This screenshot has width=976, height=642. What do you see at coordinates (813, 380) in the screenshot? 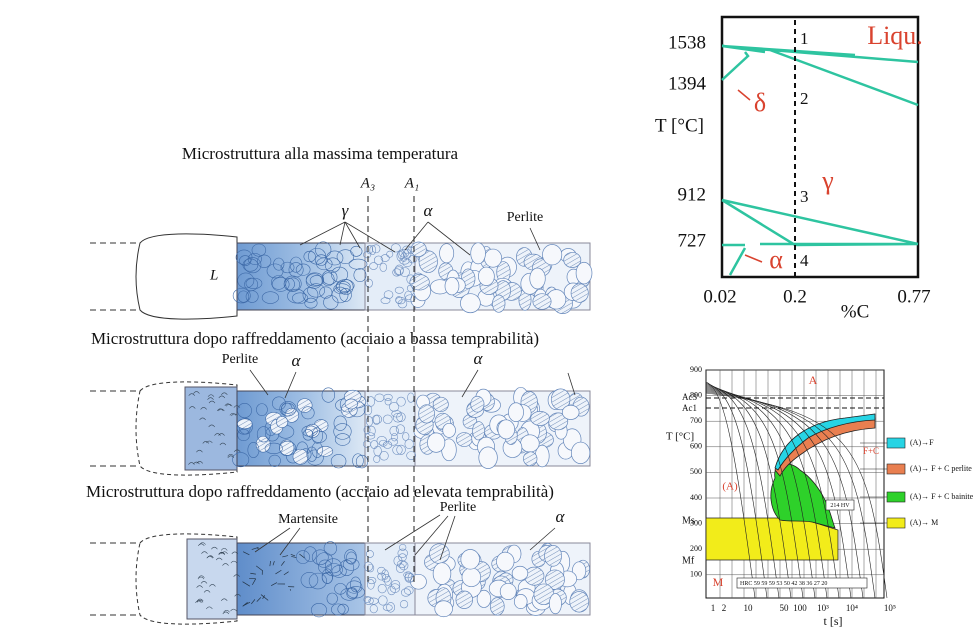
I see `region-label: A` at bounding box center [813, 380].